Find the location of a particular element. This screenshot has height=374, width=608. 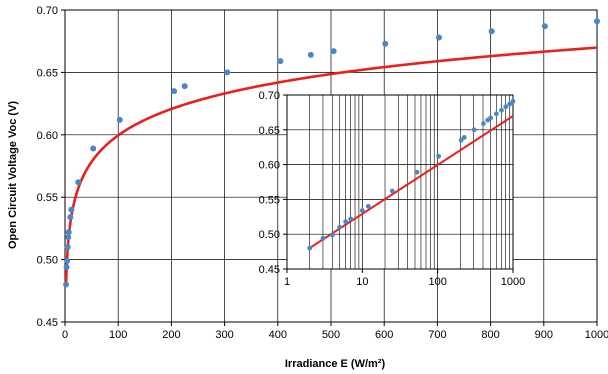

main-x-tick-label: 200 is located at coordinates (171, 335).